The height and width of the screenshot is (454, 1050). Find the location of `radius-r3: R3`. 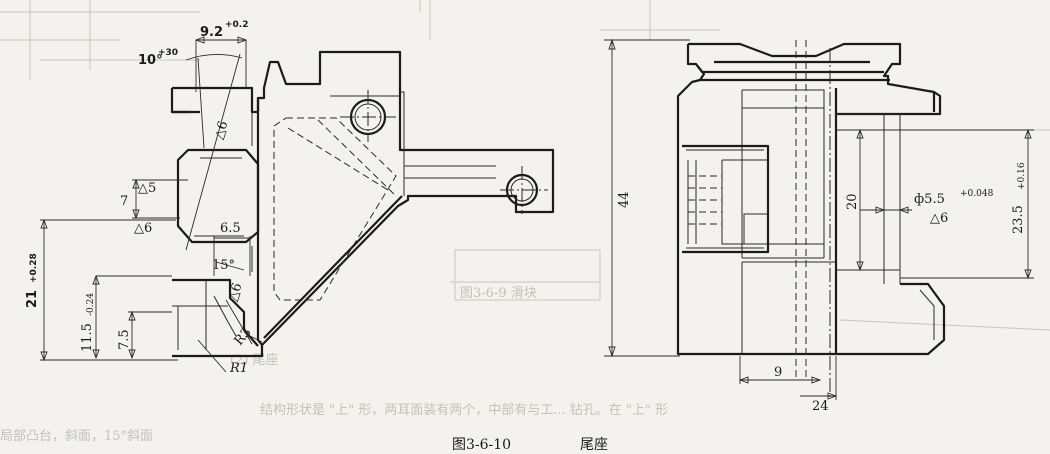

radius-r3: R3 is located at coordinates (243, 336).